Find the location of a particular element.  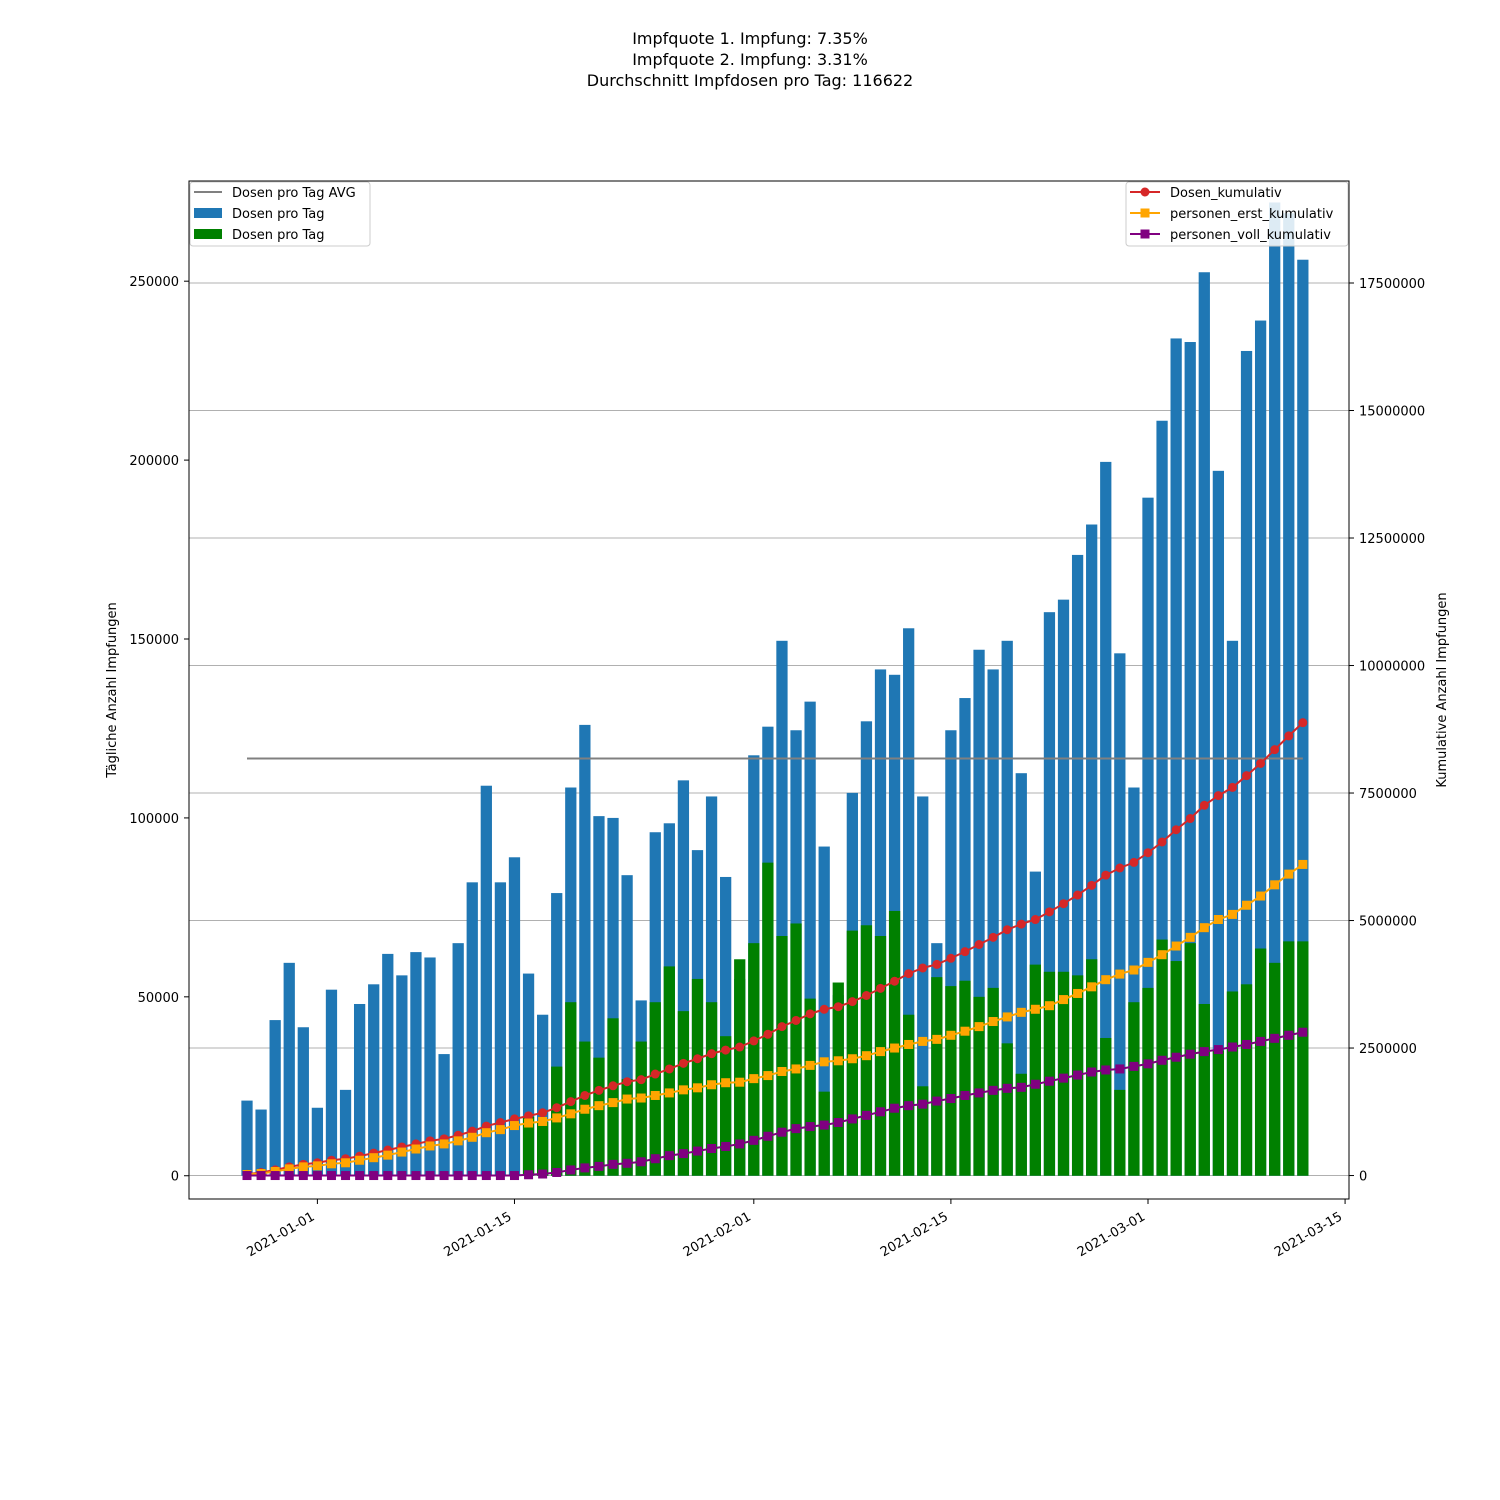

left-axis-tick-label: 250000 is located at coordinates (154, 282).